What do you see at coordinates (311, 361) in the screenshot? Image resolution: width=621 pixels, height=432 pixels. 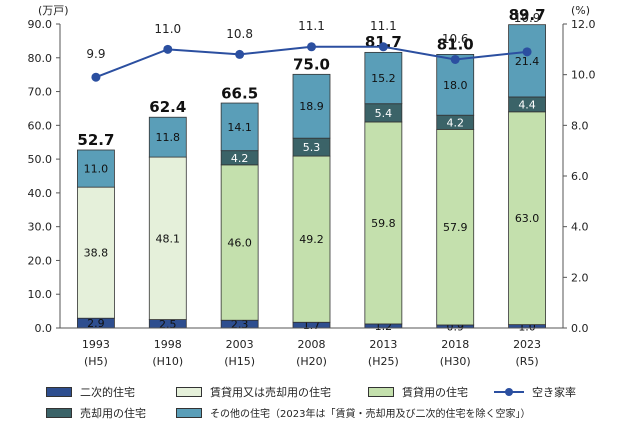 I see `x-tick-label-era: (H20)` at bounding box center [311, 361].